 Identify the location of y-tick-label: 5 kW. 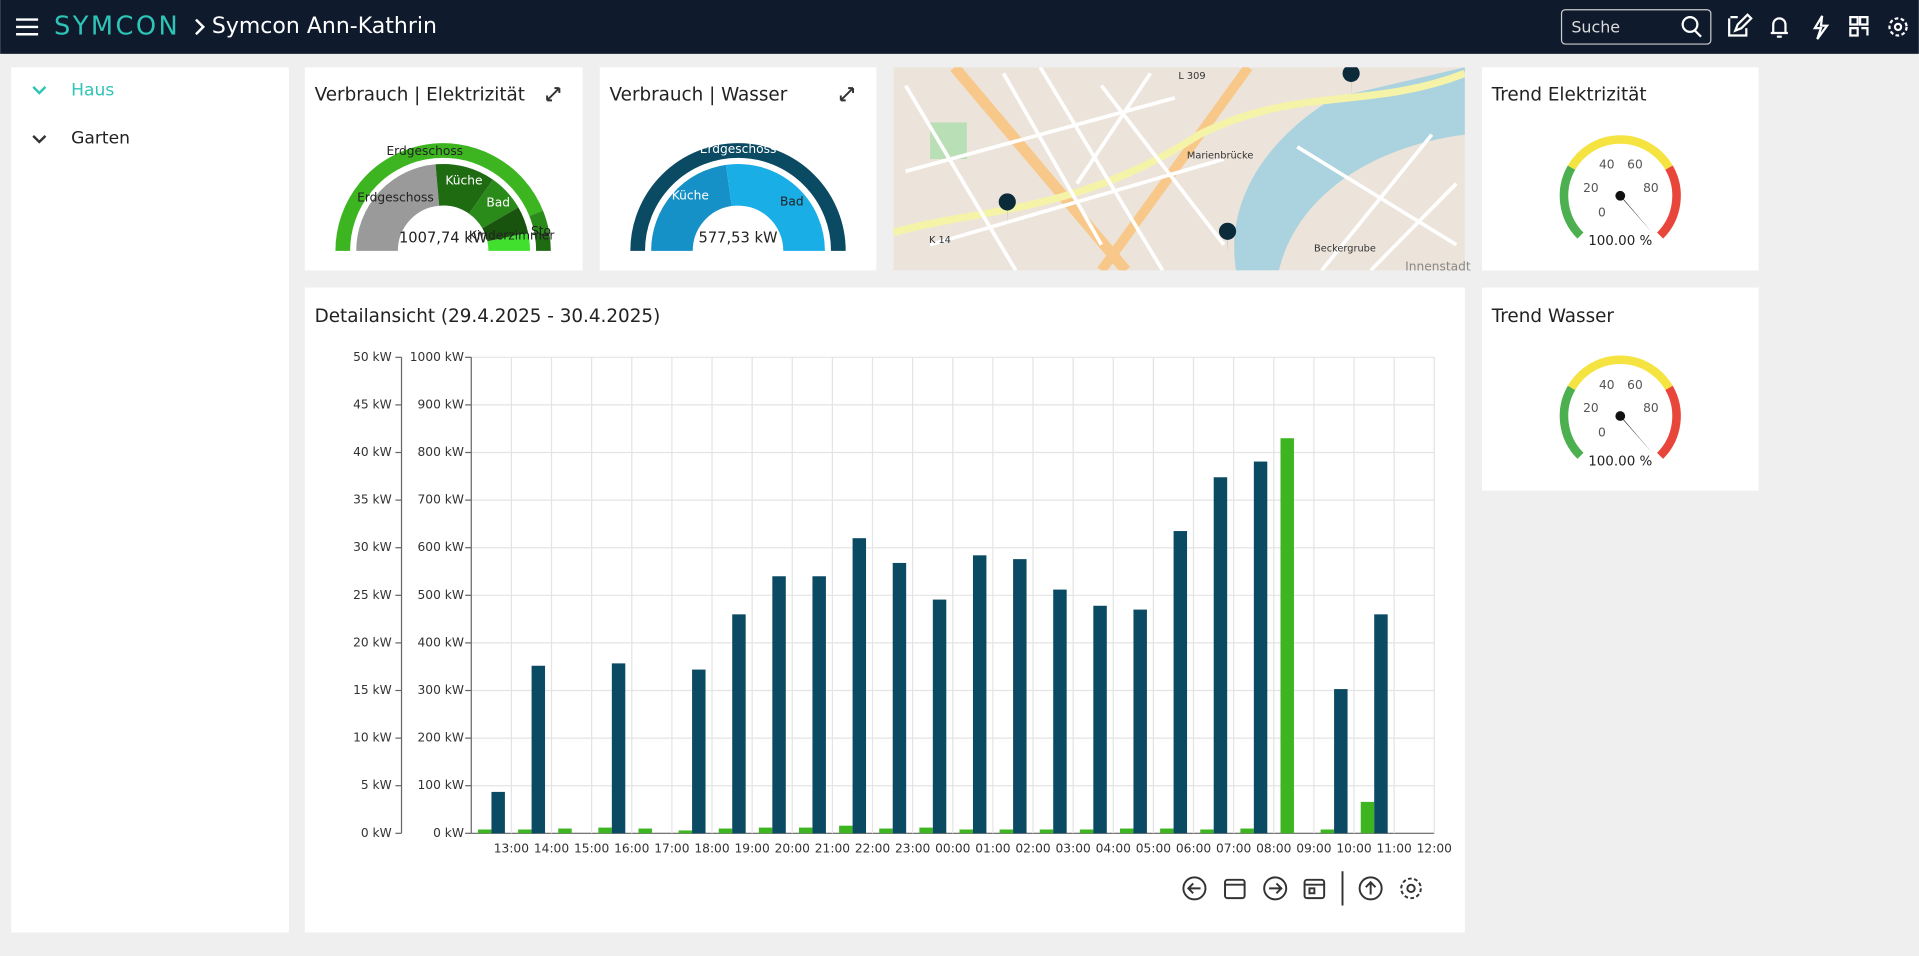
(376, 785).